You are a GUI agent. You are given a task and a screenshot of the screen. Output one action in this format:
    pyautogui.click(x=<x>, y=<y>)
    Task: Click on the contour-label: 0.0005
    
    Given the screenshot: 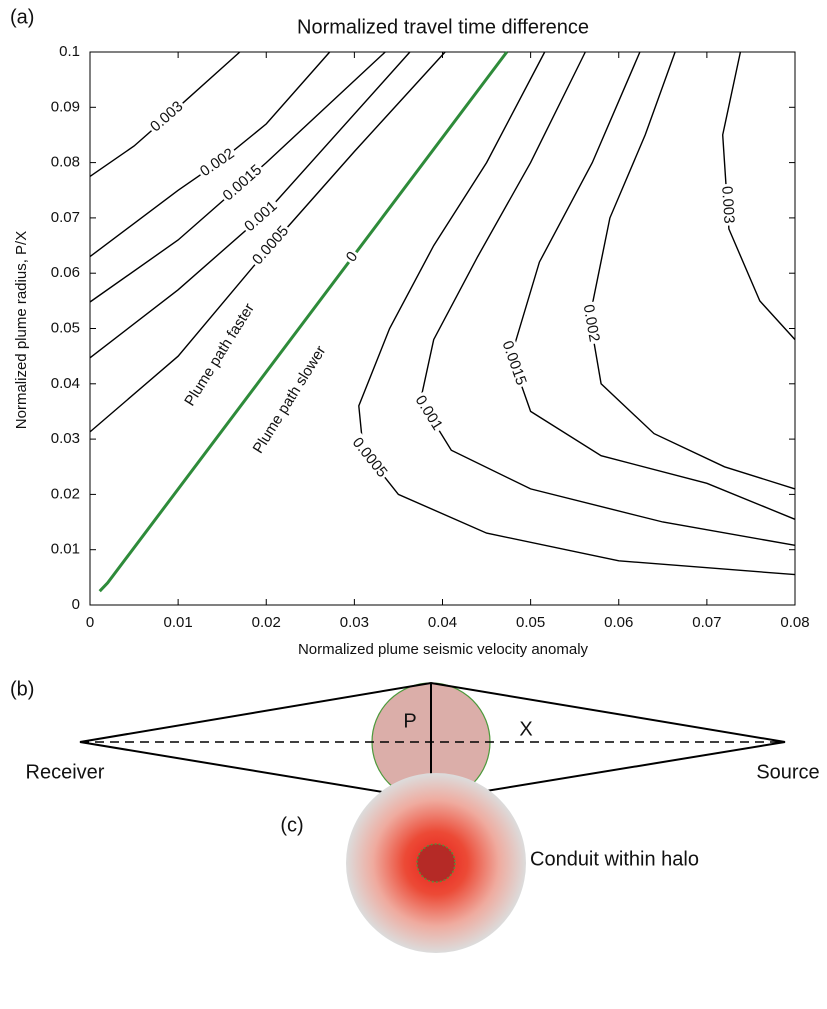 What is the action you would take?
    pyautogui.click(x=370, y=457)
    